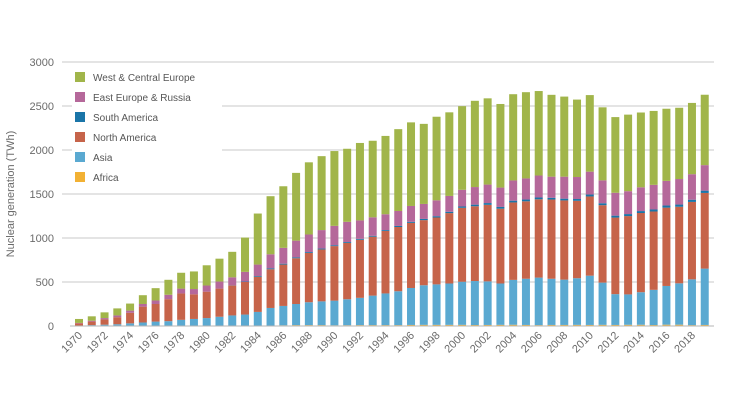 The width and height of the screenshot is (730, 411). Describe the element at coordinates (328, 343) in the screenshot. I see `x-tick-label: 1990` at that location.